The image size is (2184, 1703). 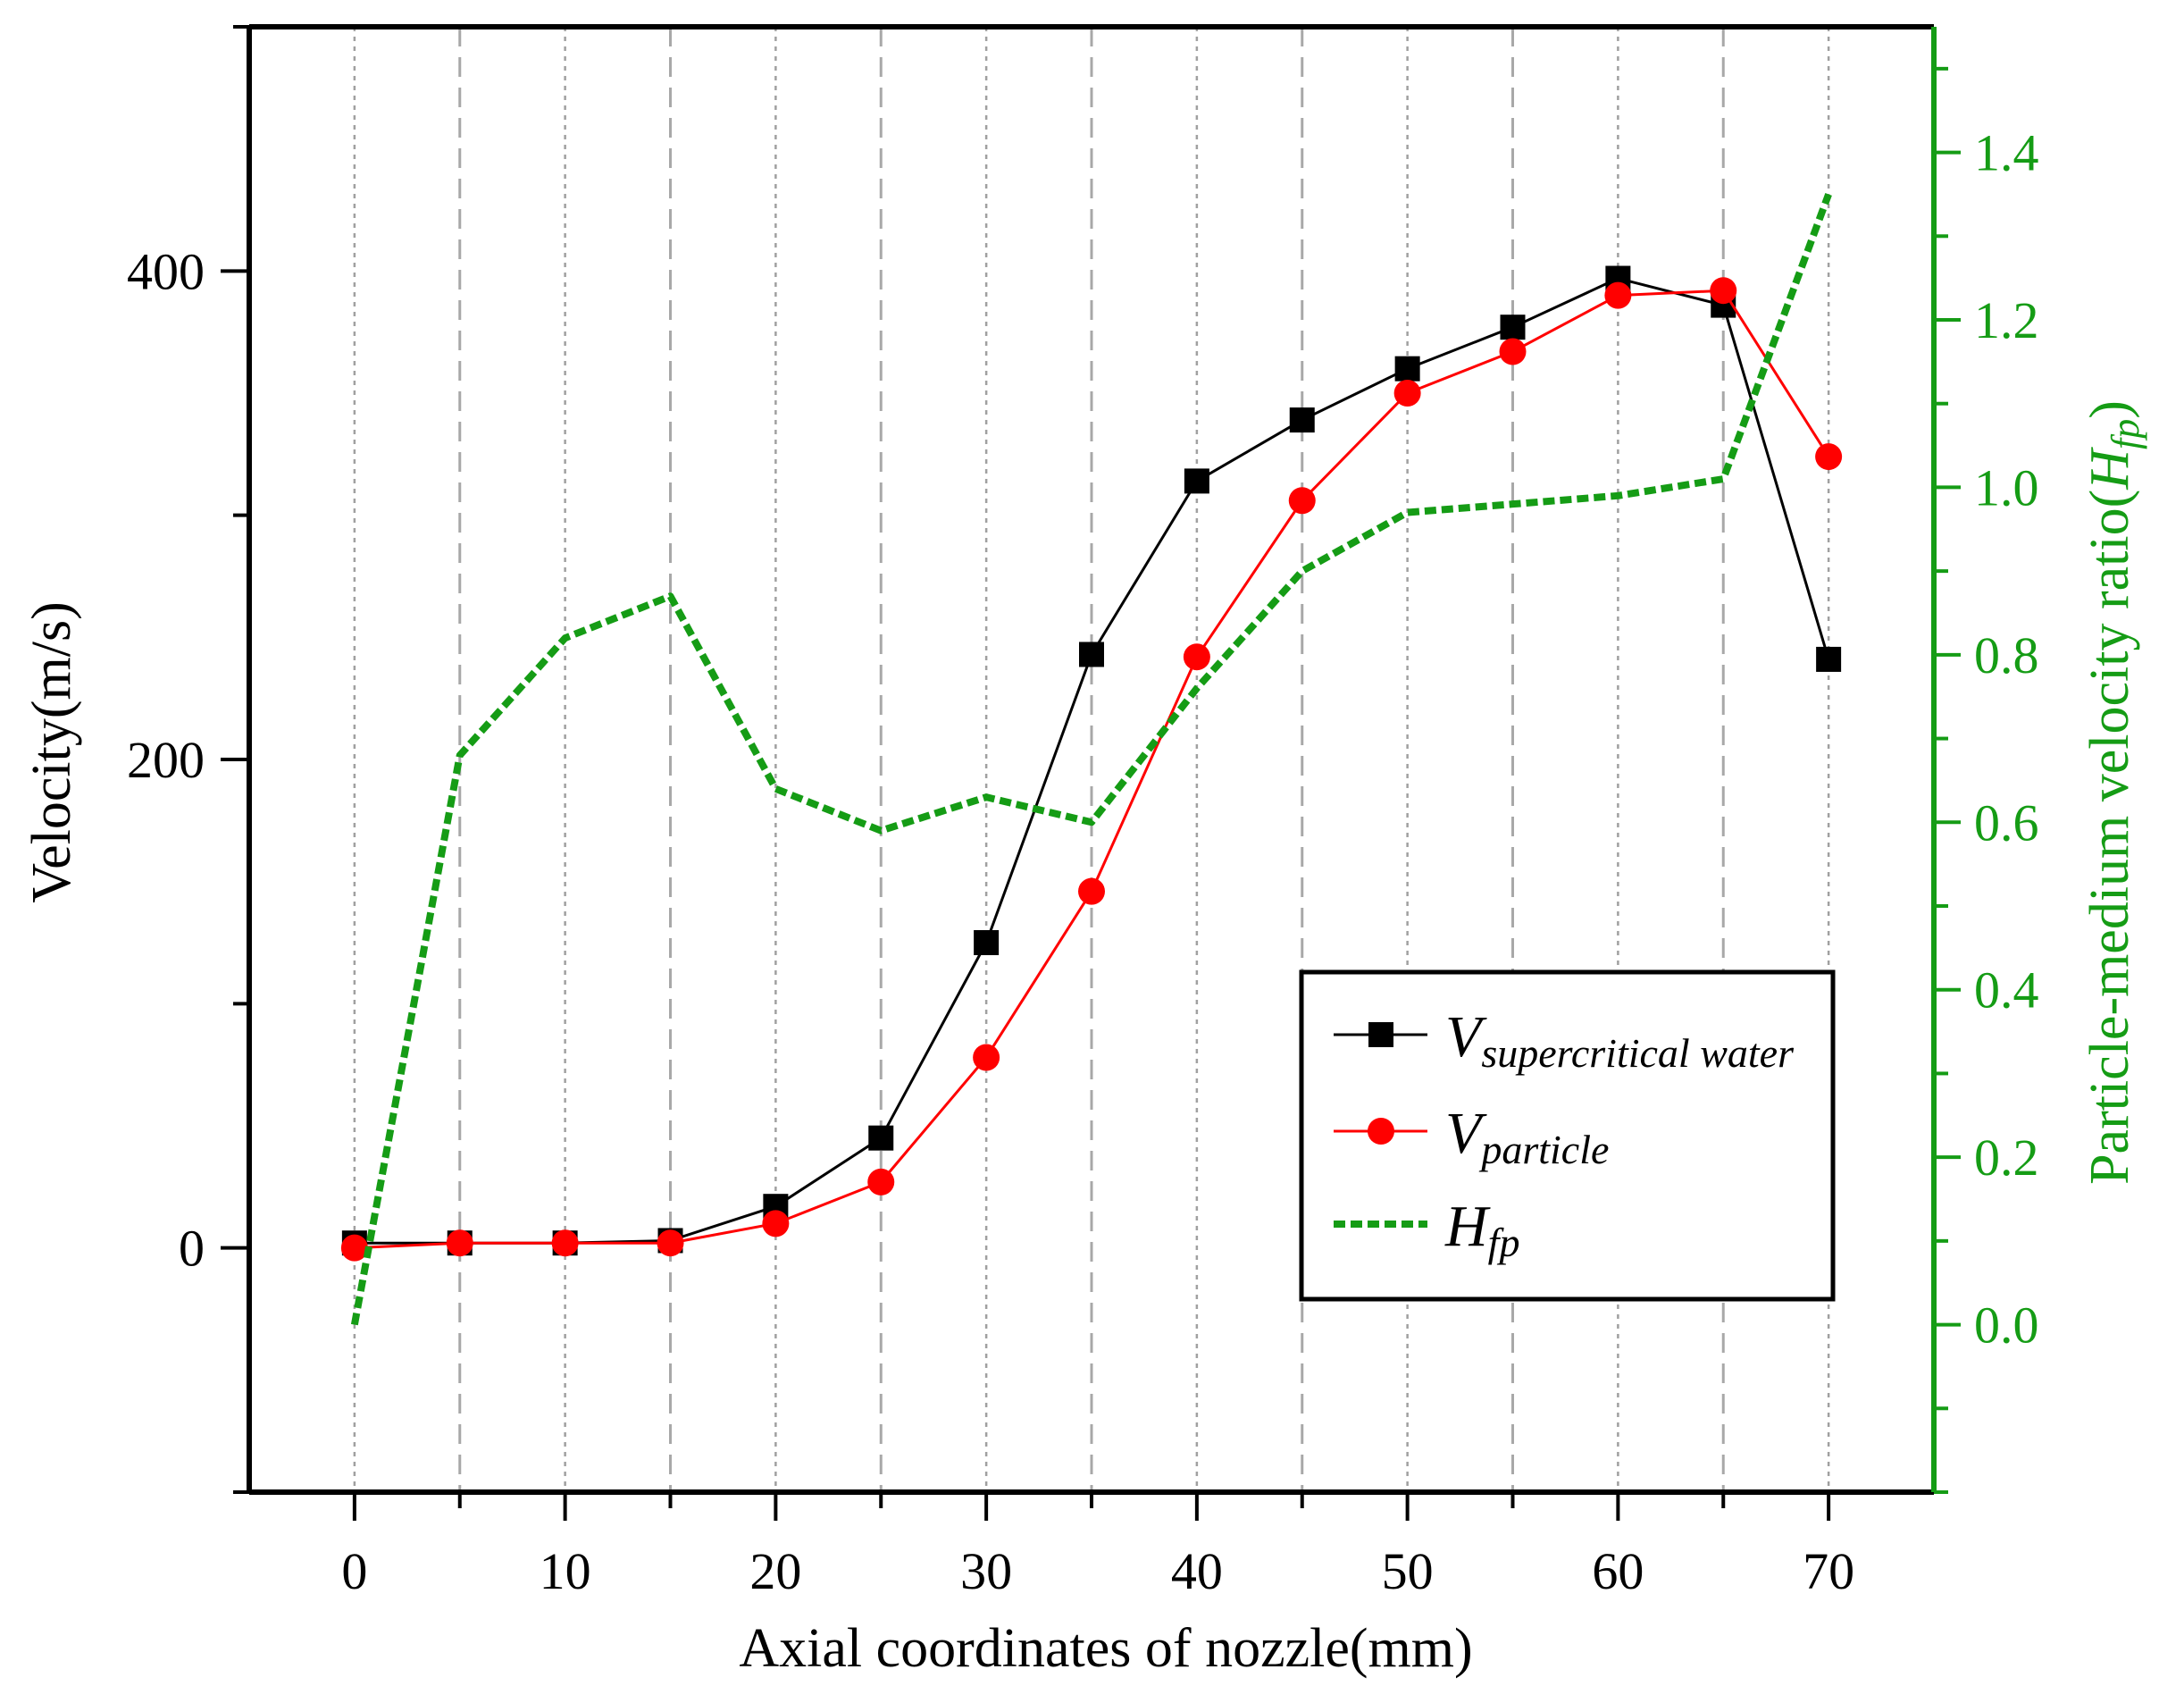 I want to click on legend-label-particle-sub: particle, so click(x=1543, y=1149).